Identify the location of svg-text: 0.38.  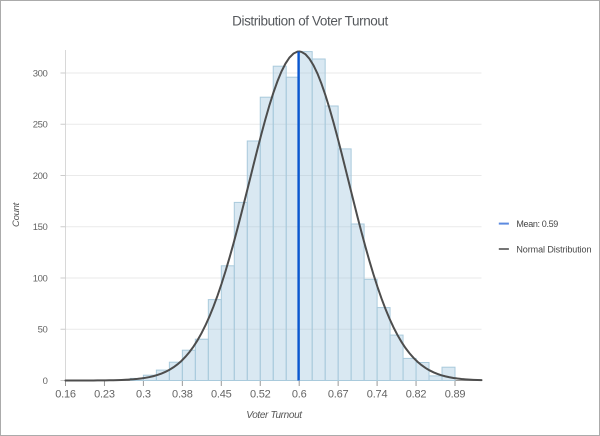
(182, 395).